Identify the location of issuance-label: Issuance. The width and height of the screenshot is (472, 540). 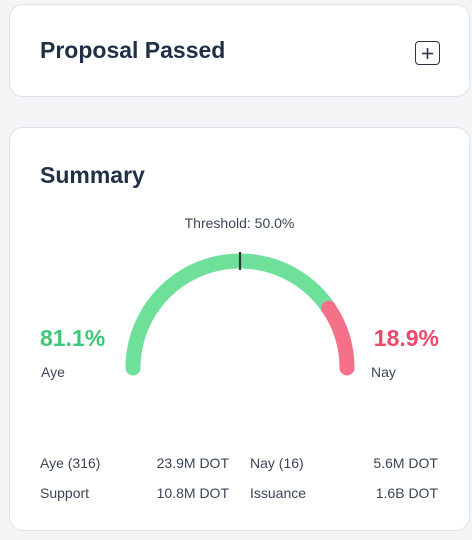
(278, 493).